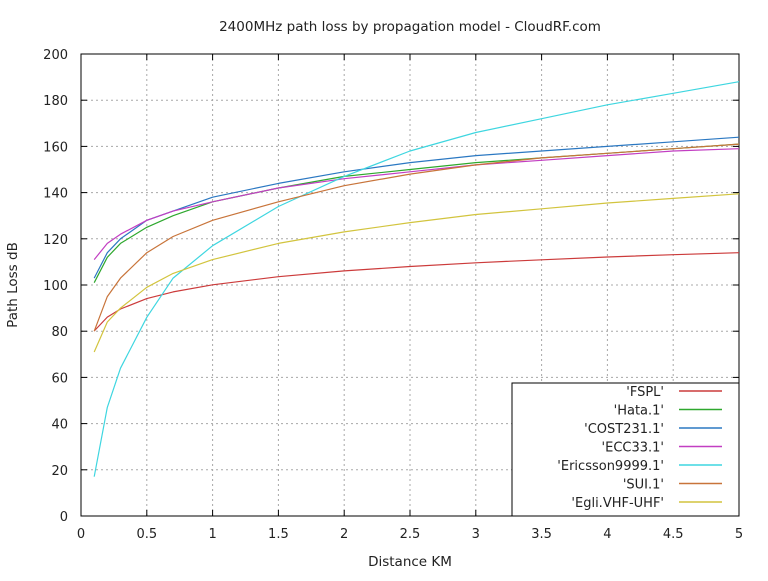 Image resolution: width=768 pixels, height=581 pixels. What do you see at coordinates (55, 147) in the screenshot?
I see `y-tick-label: 160` at bounding box center [55, 147].